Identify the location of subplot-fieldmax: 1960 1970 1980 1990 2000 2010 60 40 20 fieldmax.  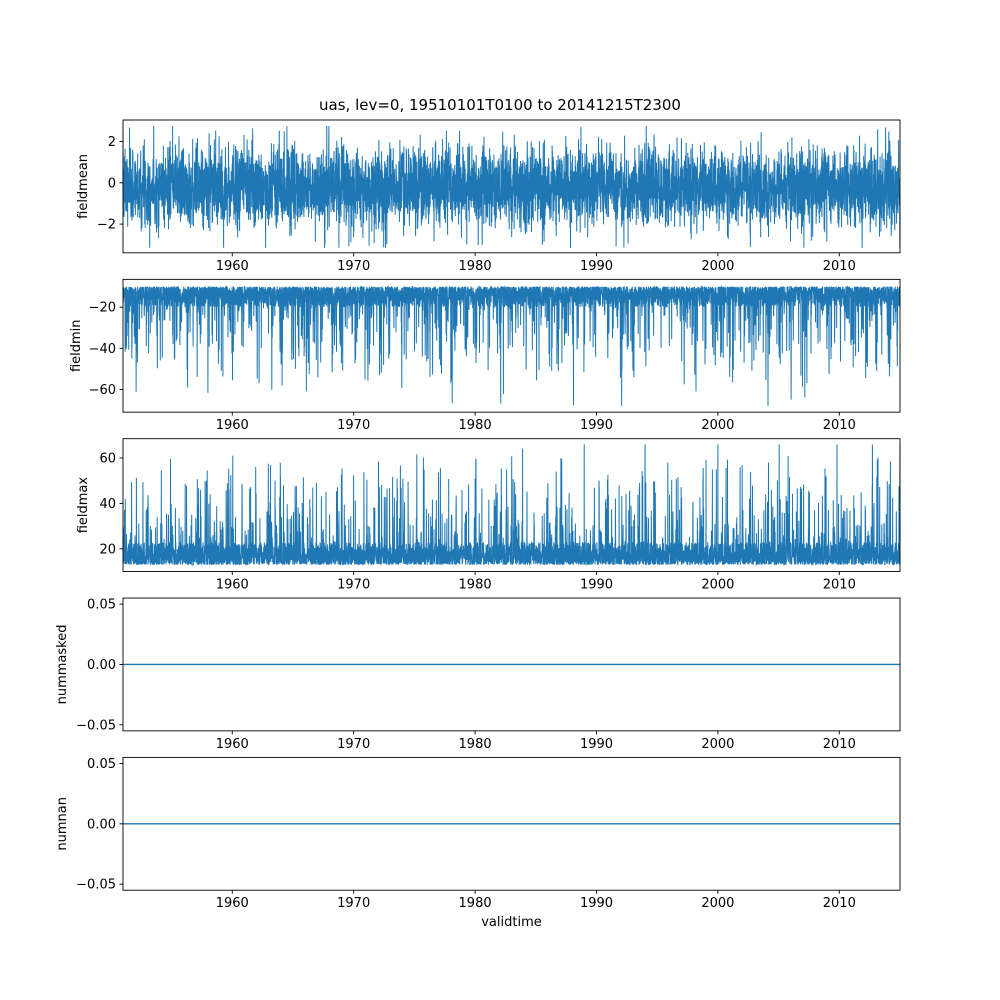
(488, 515).